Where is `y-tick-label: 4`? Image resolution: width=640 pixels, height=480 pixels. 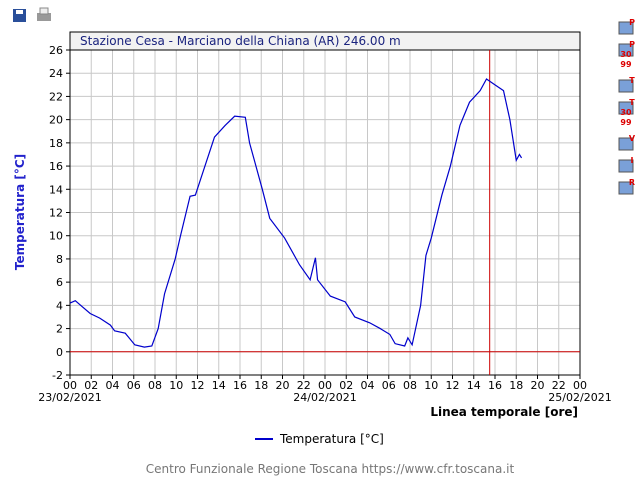
y-tick-label: 4 is located at coordinates (59, 305).